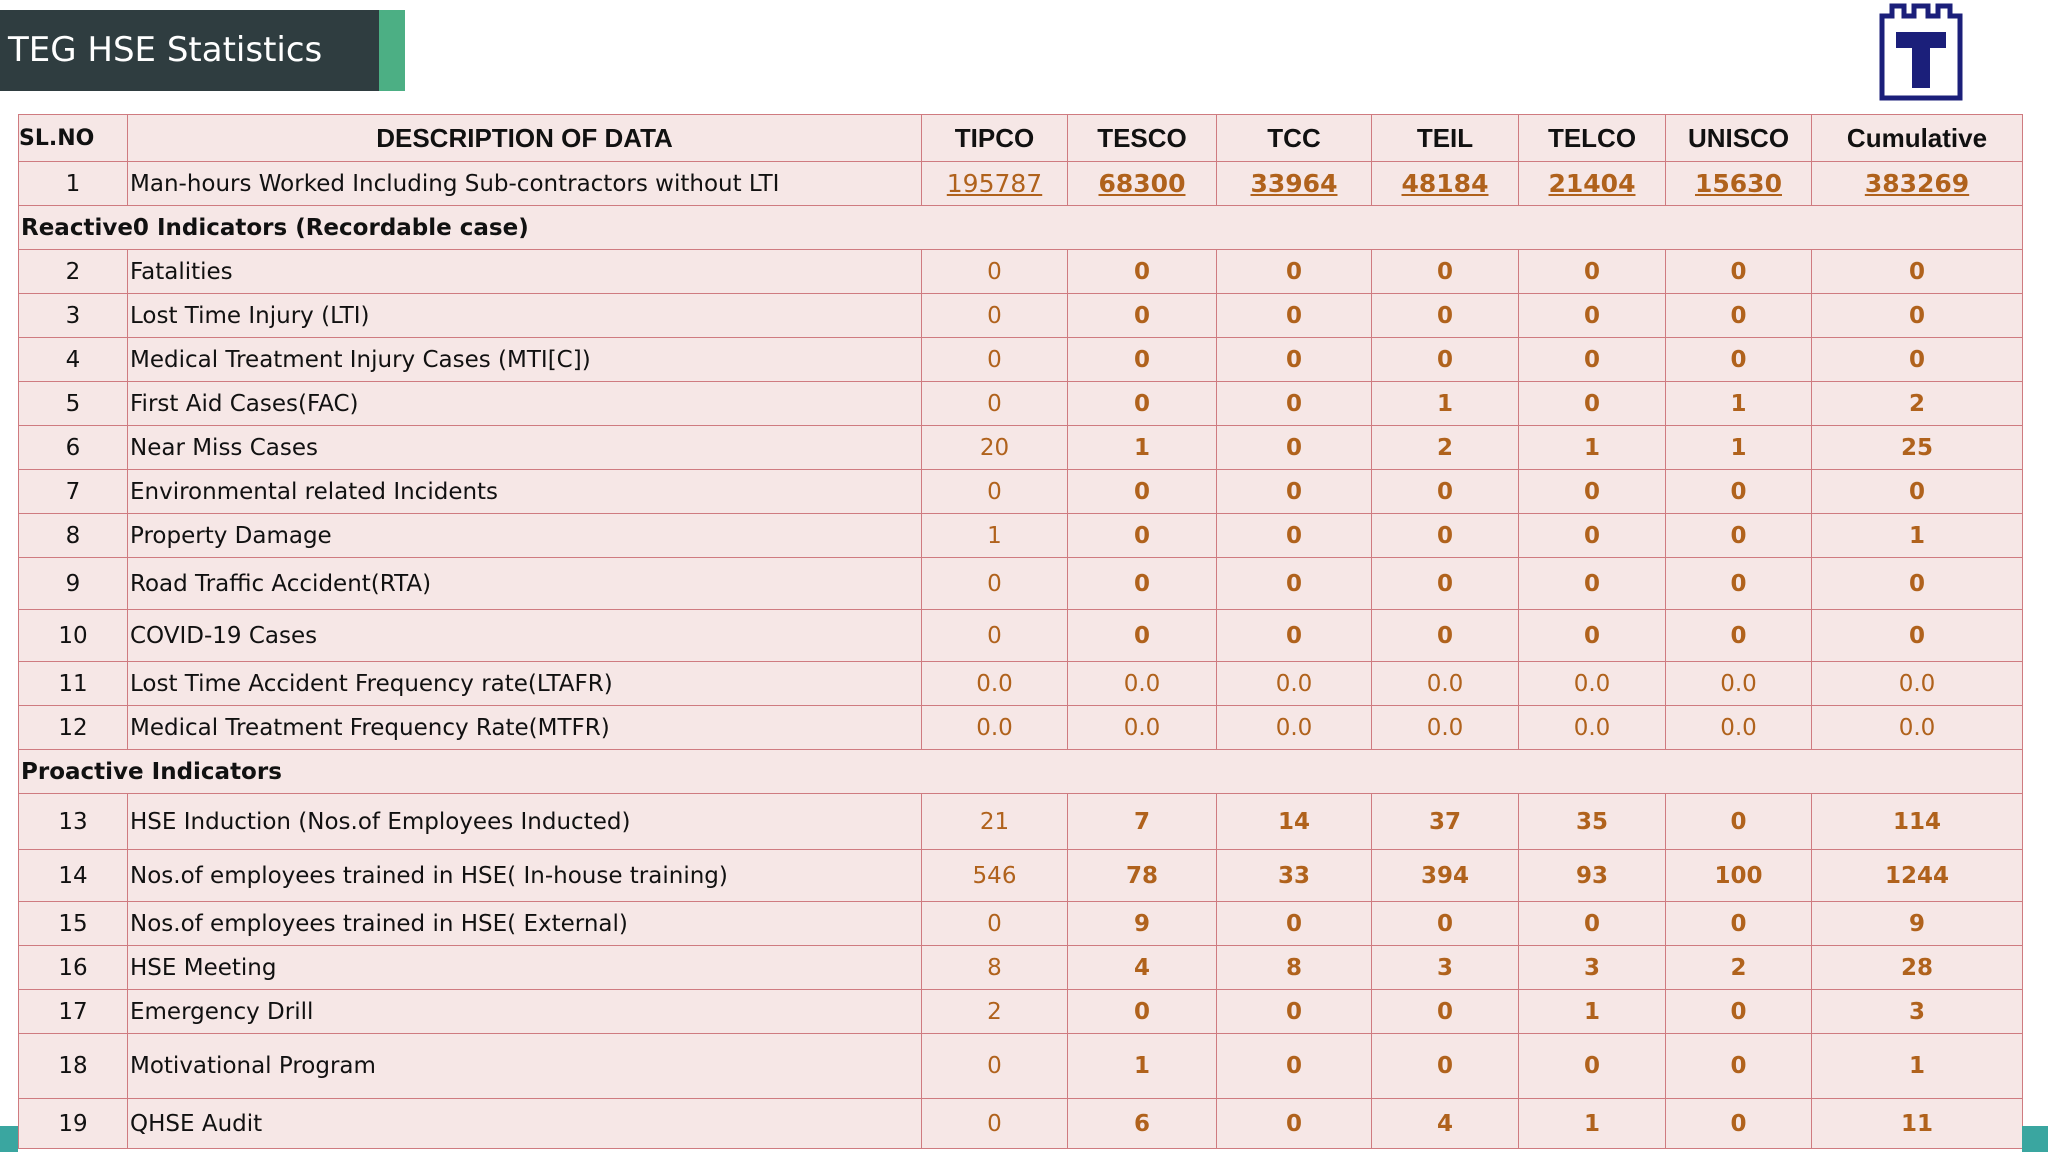 This screenshot has width=2048, height=1152. What do you see at coordinates (524, 1011) in the screenshot?
I see `description: Emergency Drill` at bounding box center [524, 1011].